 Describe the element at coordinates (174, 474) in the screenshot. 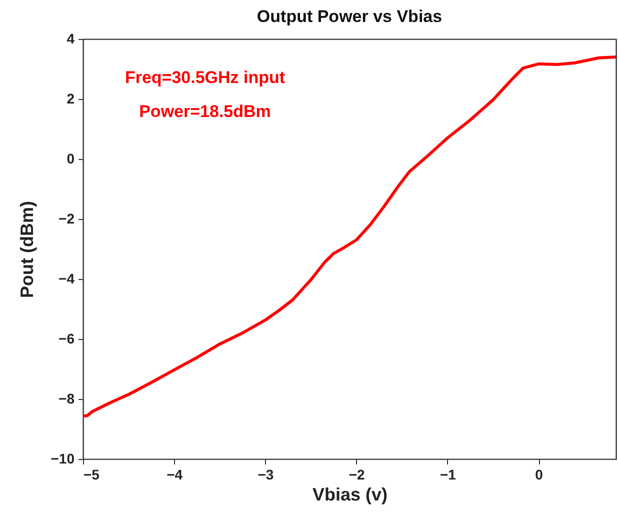

I see `x-tick-label: −4` at that location.